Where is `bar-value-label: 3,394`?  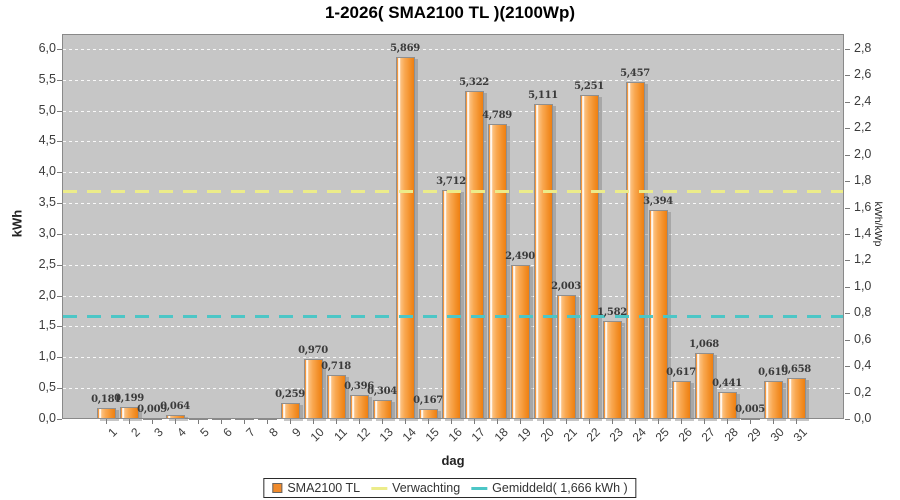
bar-value-label: 3,394 is located at coordinates (658, 201).